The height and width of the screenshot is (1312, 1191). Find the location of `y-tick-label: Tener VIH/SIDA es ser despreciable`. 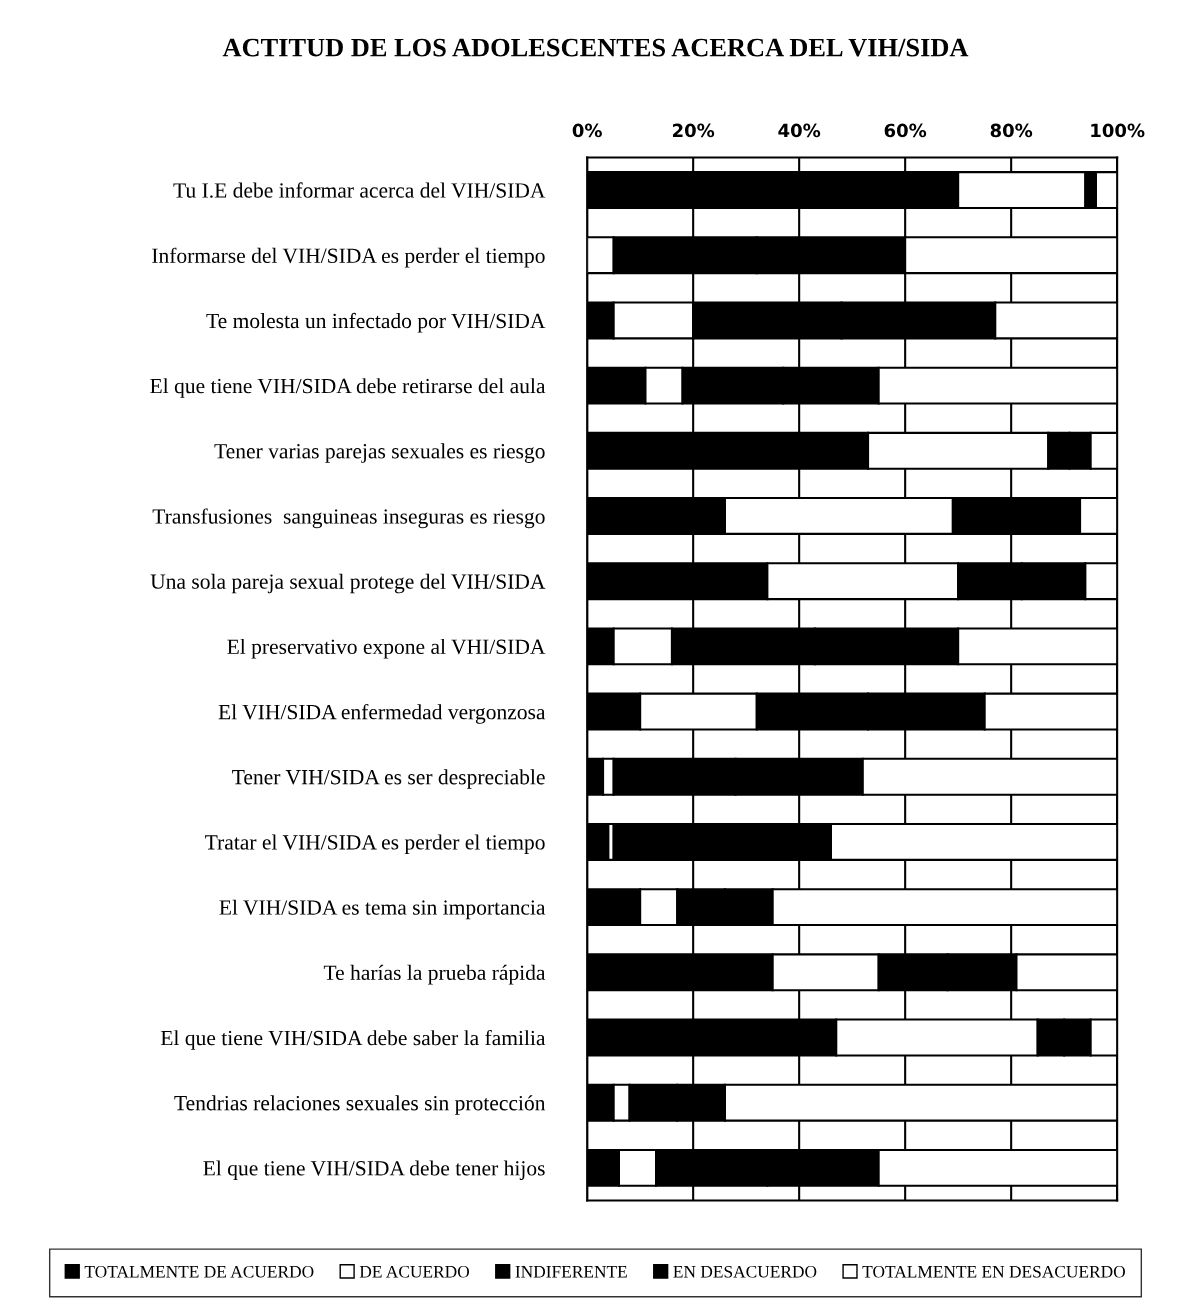

y-tick-label: Tener VIH/SIDA es ser despreciable is located at coordinates (388, 779).